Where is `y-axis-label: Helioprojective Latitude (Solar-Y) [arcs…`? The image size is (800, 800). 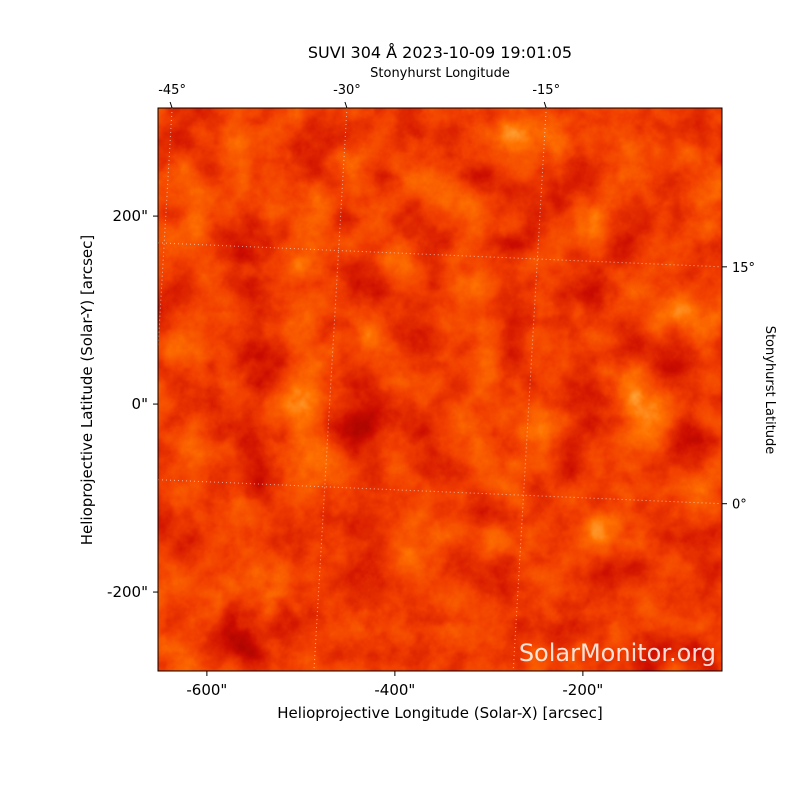 y-axis-label: Helioprojective Latitude (Solar-Y) [arcs… is located at coordinates (87, 390).